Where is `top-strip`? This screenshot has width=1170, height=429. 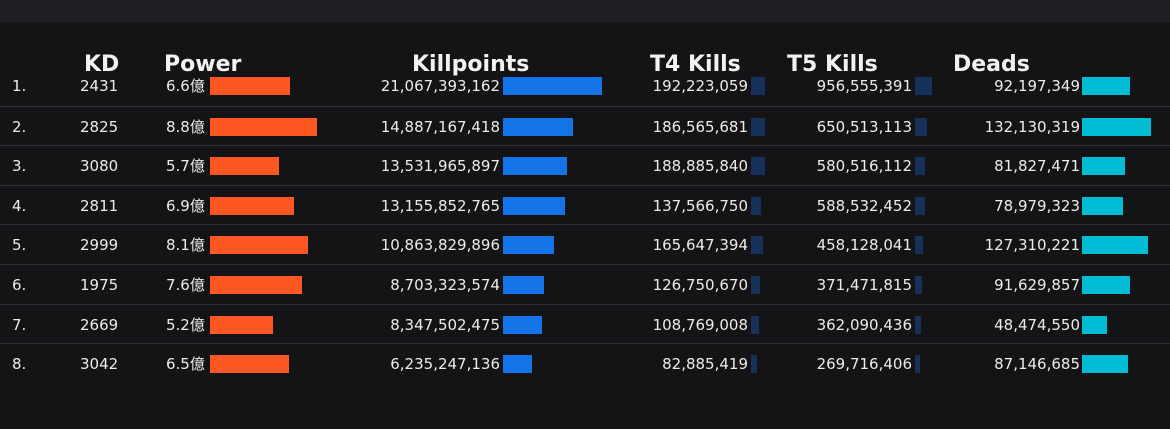
top-strip is located at coordinates (585, 11).